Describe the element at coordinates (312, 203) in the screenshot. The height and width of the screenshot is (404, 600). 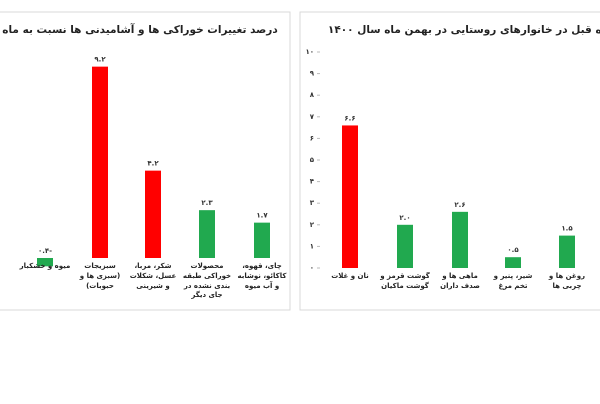
I see `y-tick-label: ۳` at that location.